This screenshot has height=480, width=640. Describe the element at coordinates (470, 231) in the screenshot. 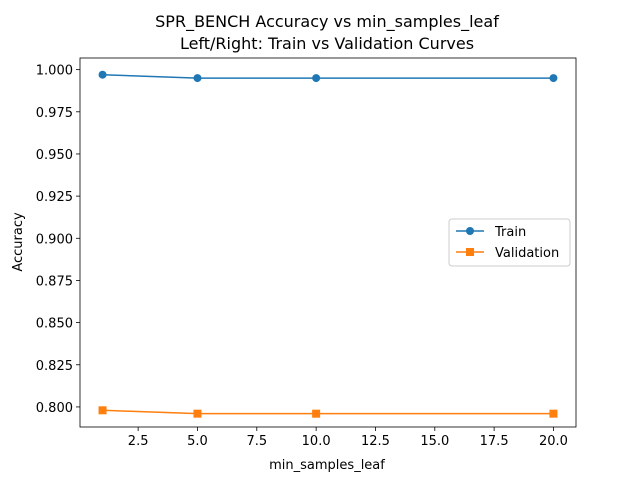

I see `legend-train-marker` at that location.